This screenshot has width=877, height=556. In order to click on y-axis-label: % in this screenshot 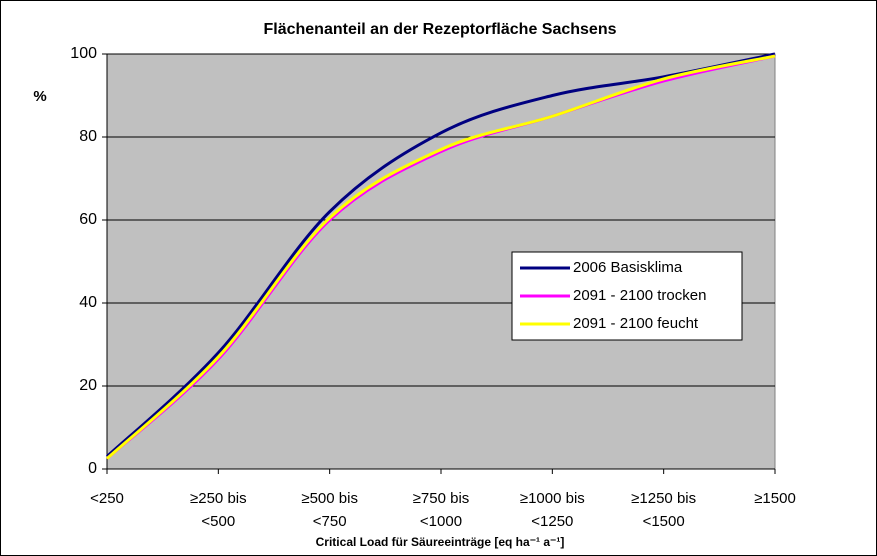, I will do `click(39, 96)`.